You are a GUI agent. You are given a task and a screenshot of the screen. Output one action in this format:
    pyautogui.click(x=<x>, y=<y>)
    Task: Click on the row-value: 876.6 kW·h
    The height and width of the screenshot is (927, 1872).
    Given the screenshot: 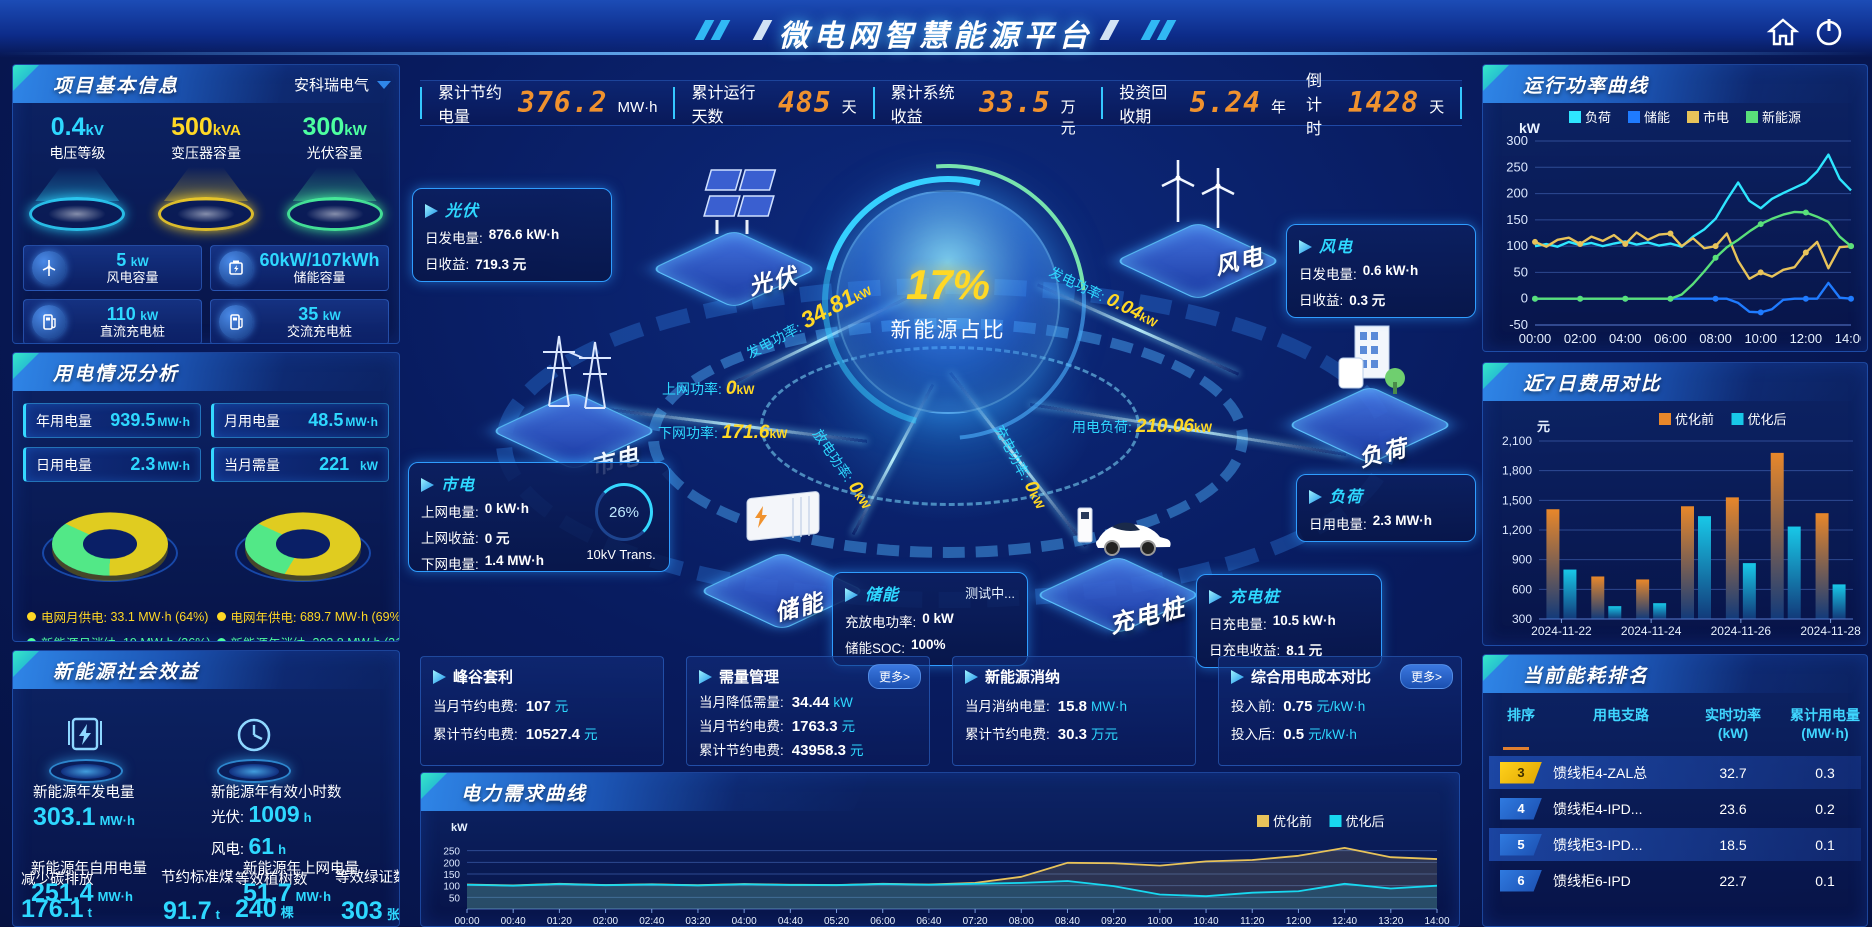 What is the action you would take?
    pyautogui.click(x=524, y=234)
    